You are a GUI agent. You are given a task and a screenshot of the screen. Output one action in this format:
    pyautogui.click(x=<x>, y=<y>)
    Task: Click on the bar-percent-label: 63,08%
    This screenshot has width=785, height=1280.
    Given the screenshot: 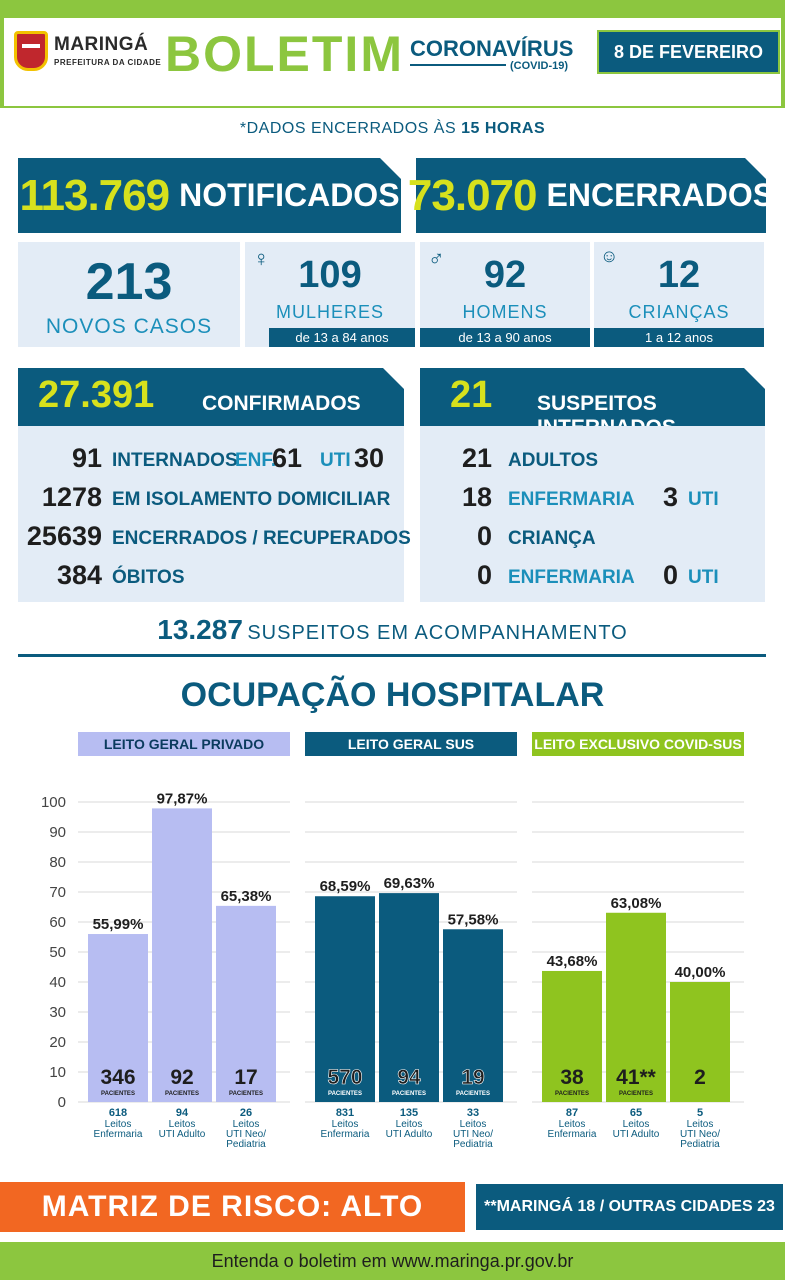 What is the action you would take?
    pyautogui.click(x=636, y=903)
    